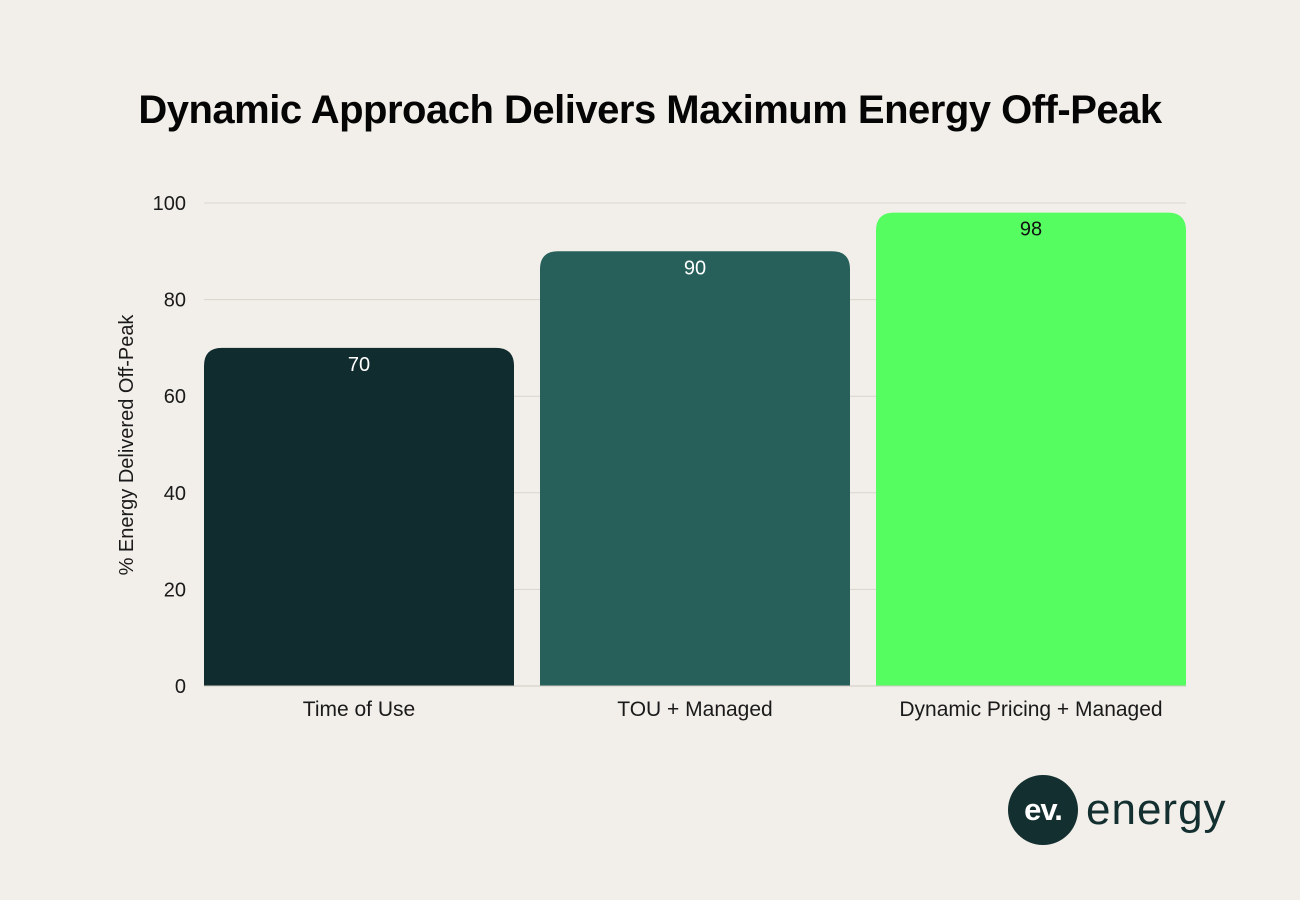 The height and width of the screenshot is (900, 1300). Describe the element at coordinates (175, 397) in the screenshot. I see `y-tick-label: 60` at that location.